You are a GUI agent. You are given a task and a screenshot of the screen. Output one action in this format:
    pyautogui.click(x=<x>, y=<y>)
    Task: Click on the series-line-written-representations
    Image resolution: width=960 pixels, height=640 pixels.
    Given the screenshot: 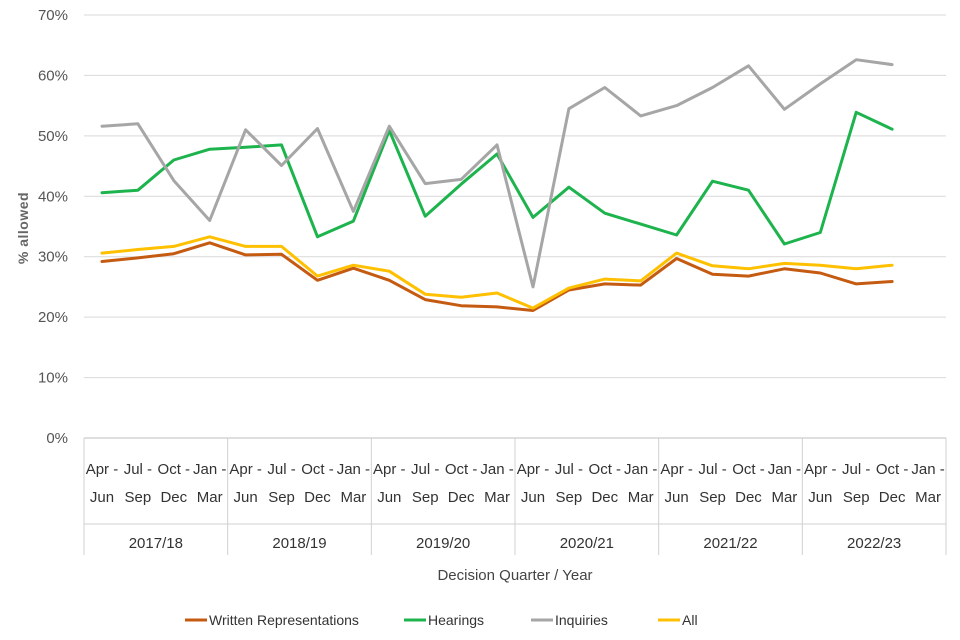 What is the action you would take?
    pyautogui.click(x=497, y=276)
    